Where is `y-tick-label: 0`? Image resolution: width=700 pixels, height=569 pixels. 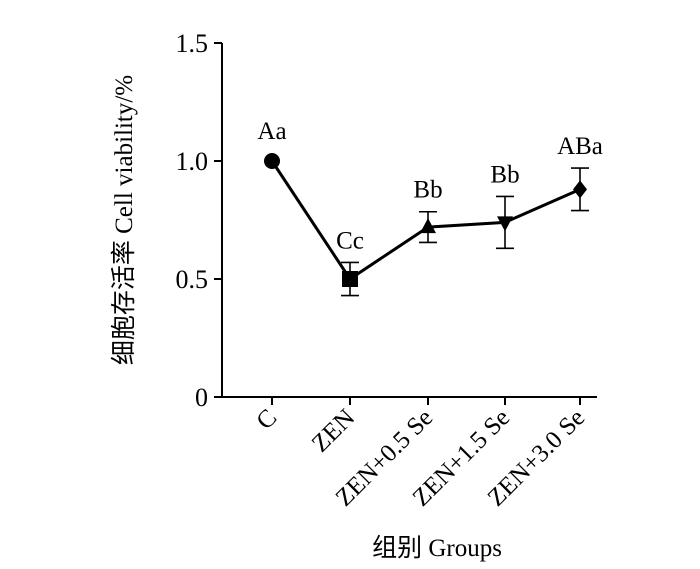
y-tick-label: 0 is located at coordinates (201, 397).